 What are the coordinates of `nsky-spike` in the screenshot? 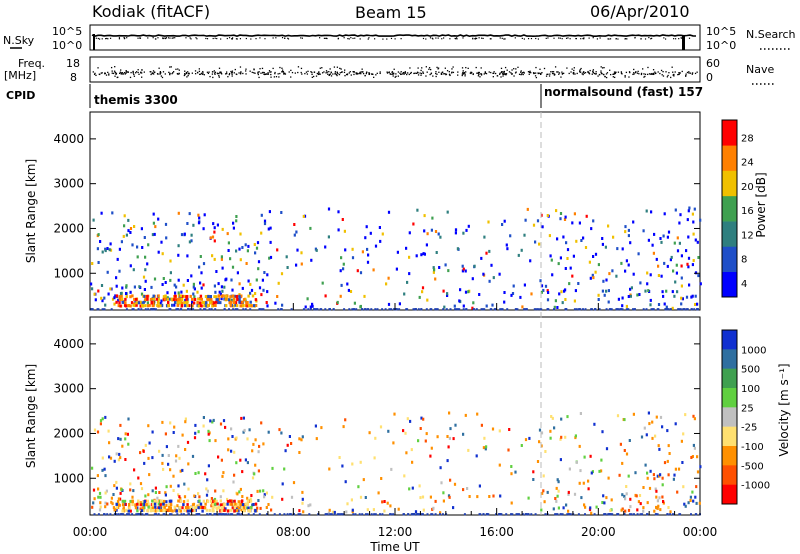 It's located at (683, 42).